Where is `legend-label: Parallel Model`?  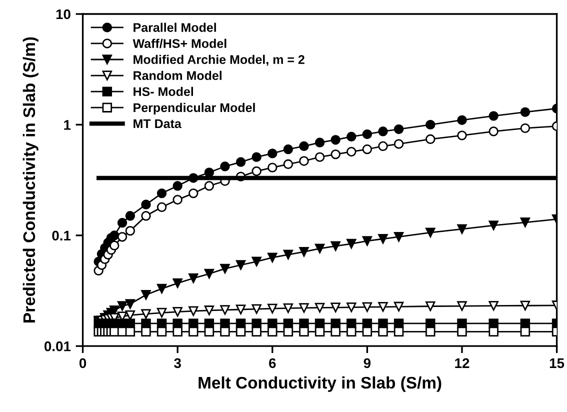 legend-label: Parallel Model is located at coordinates (175, 27).